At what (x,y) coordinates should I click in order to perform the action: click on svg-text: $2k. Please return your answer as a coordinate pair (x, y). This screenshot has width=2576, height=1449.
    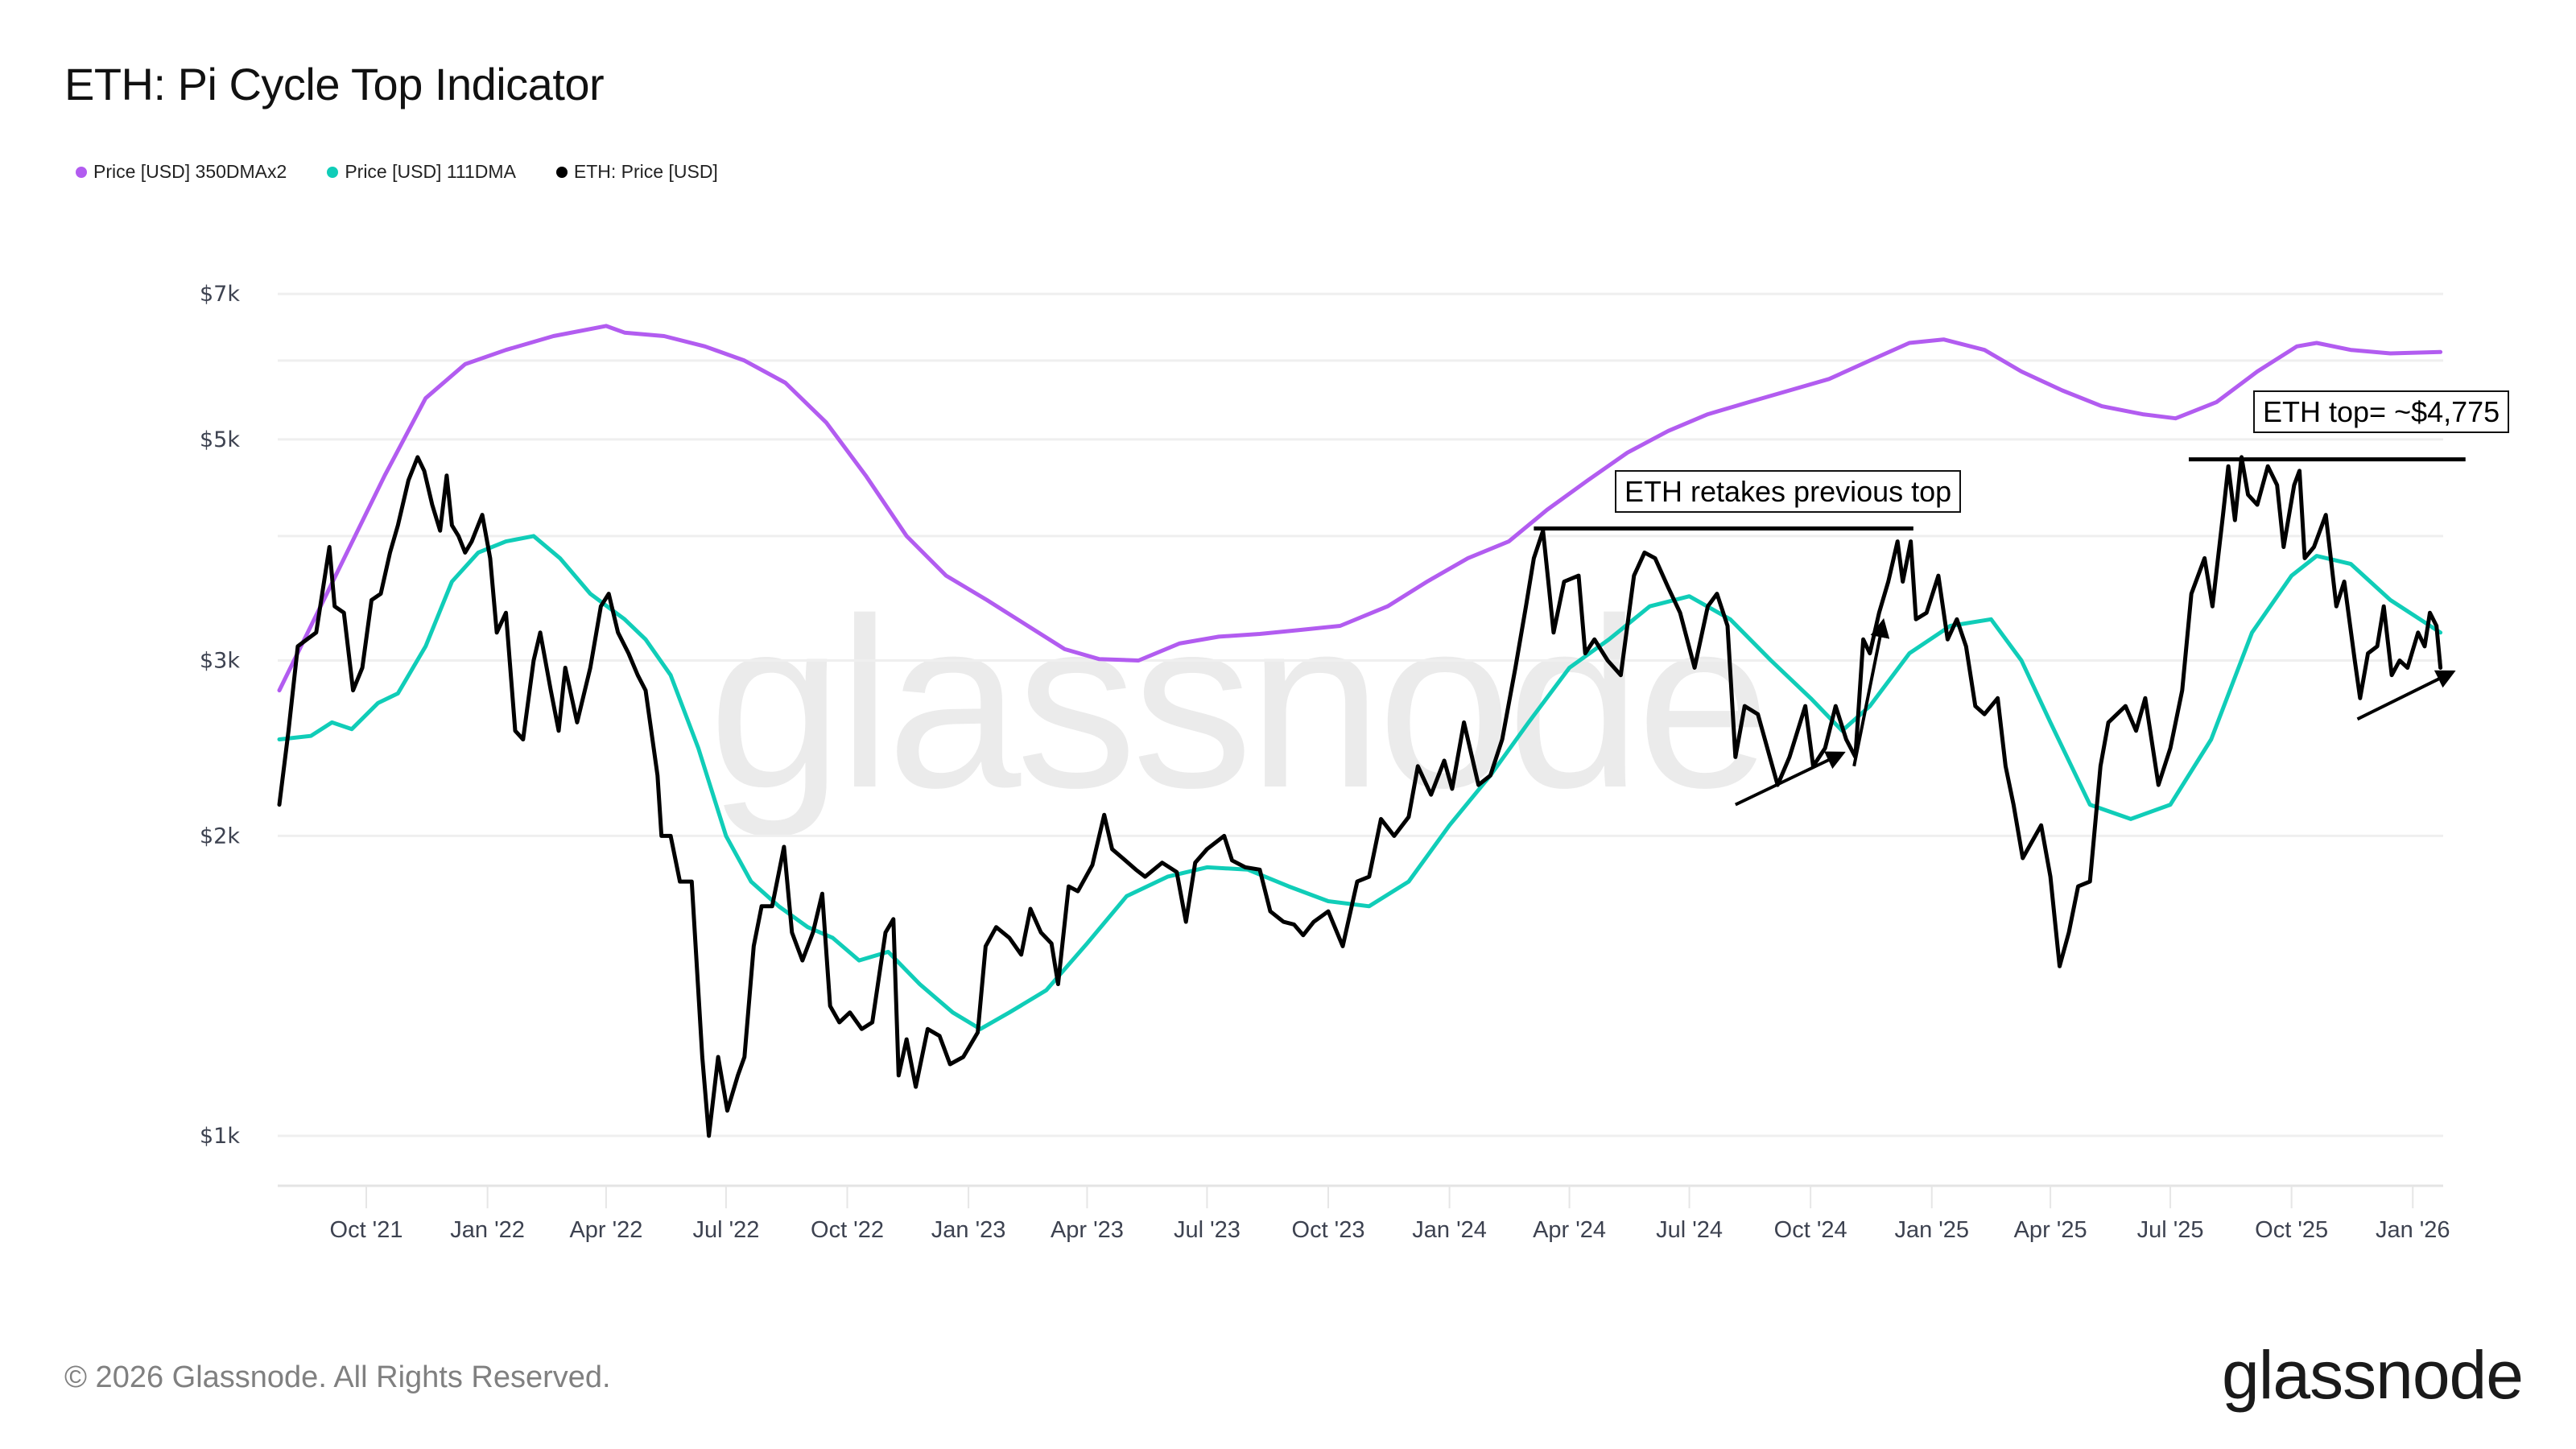
    Looking at the image, I should click on (220, 836).